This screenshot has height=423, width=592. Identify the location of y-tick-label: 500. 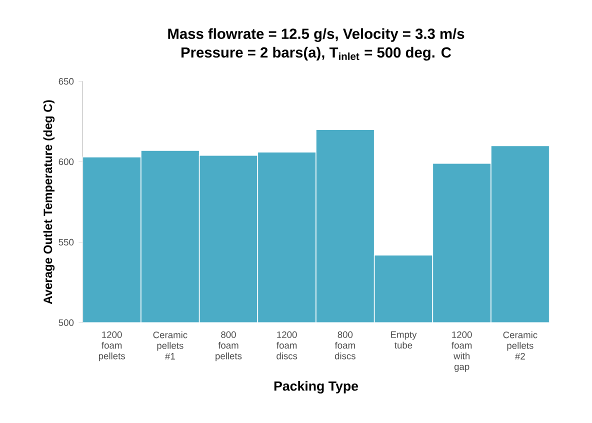
(66, 323).